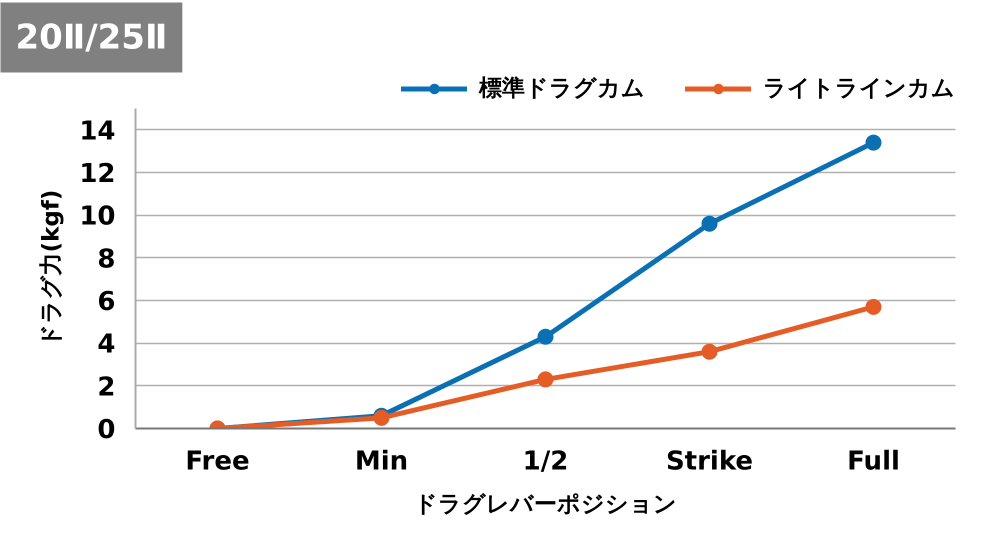  Describe the element at coordinates (92, 38) in the screenshot. I see `chart-title: 20Ⅱ/25Ⅱ` at that location.